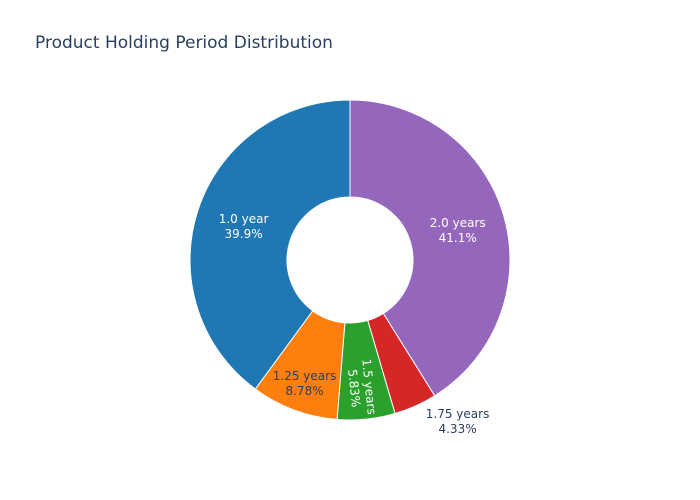 The width and height of the screenshot is (700, 500). What do you see at coordinates (354, 388) in the screenshot?
I see `slice-percent-label: 5.83%` at bounding box center [354, 388].